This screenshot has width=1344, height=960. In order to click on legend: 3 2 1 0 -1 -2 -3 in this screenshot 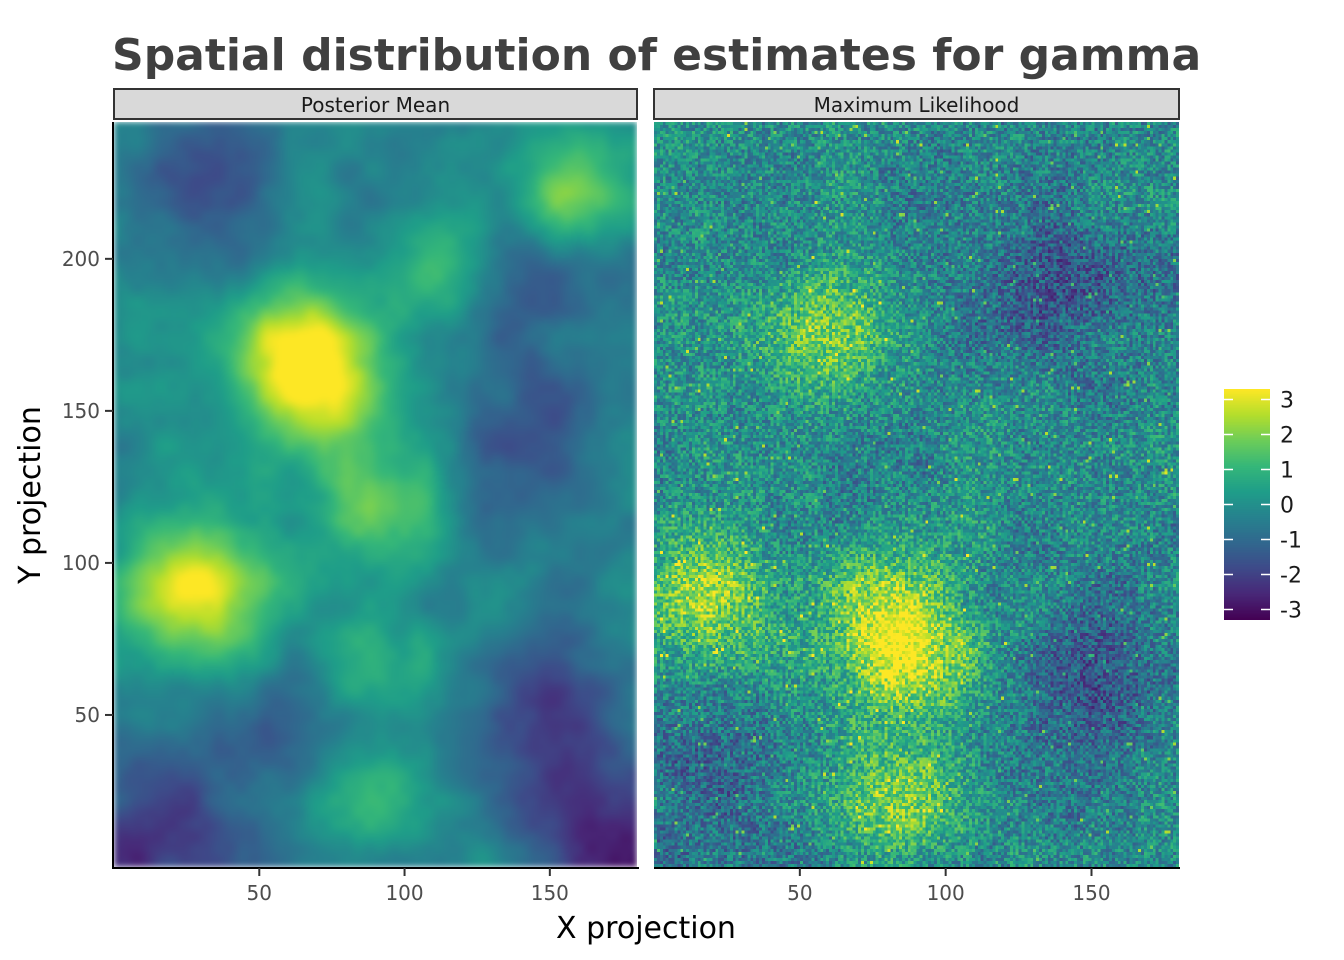, I will do `click(1263, 506)`.